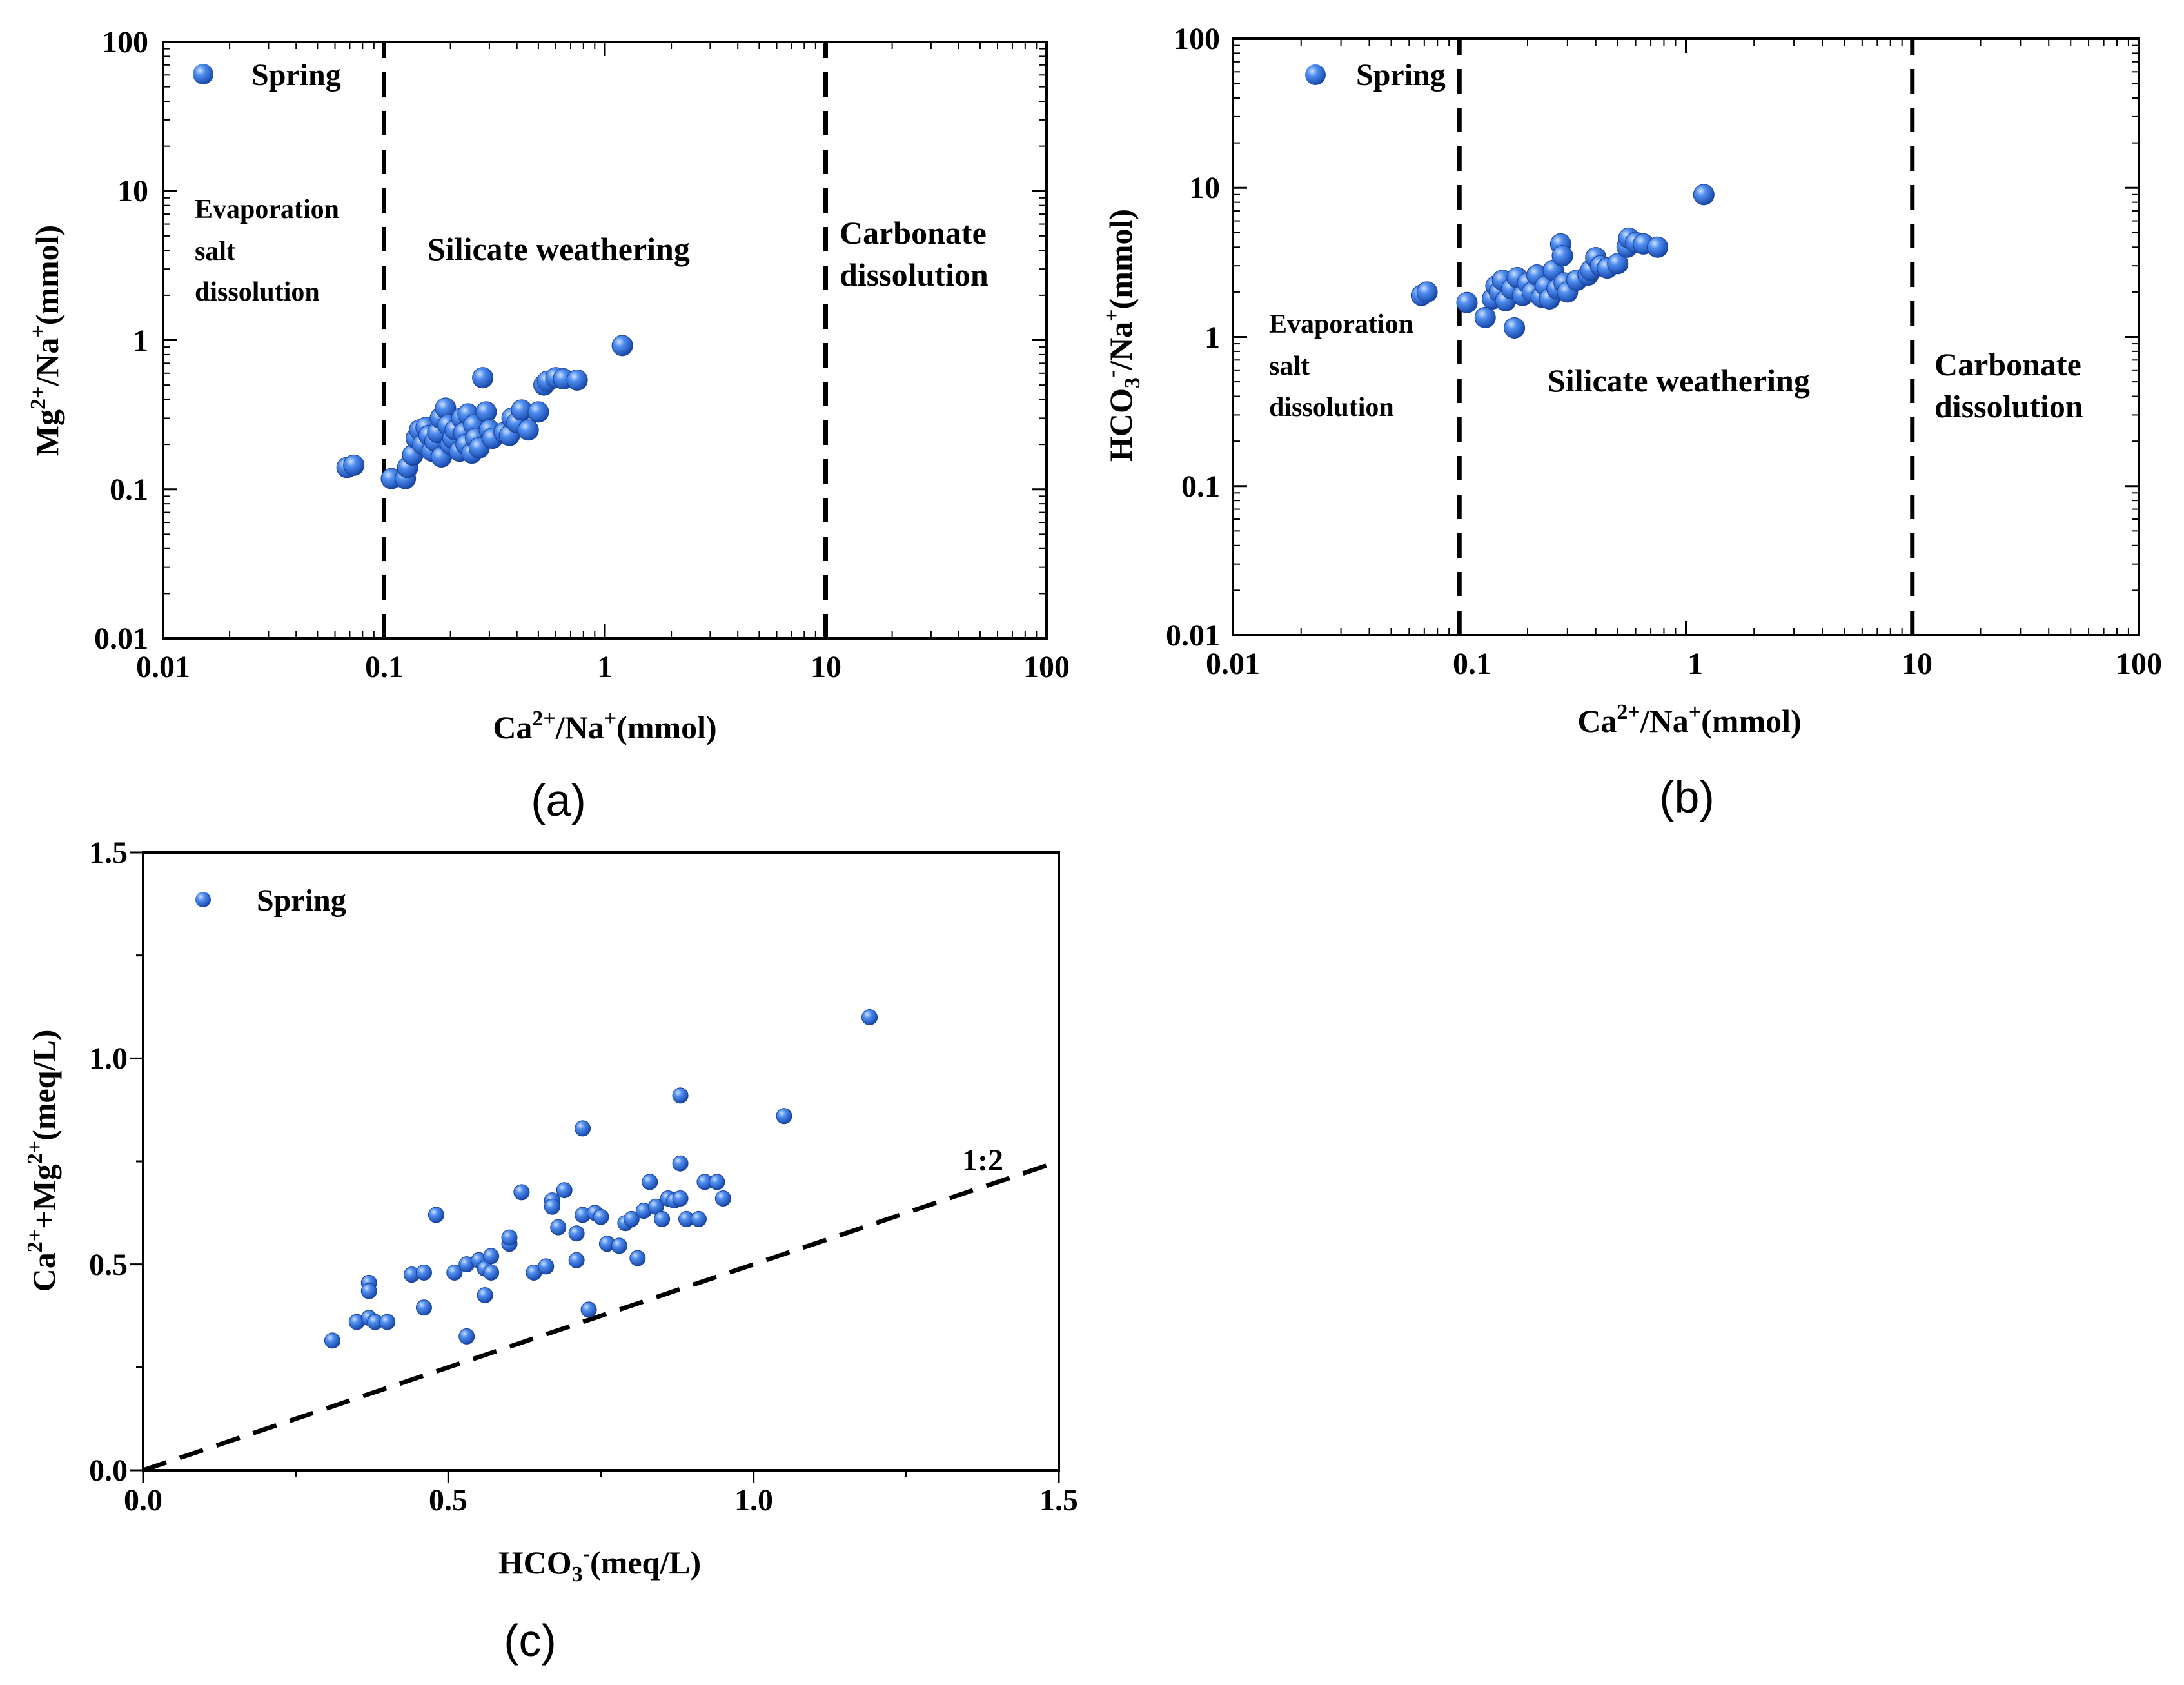 The height and width of the screenshot is (1685, 2184). Describe the element at coordinates (132, 191) in the screenshot. I see `chart-a-y-tick-label: 10` at that location.